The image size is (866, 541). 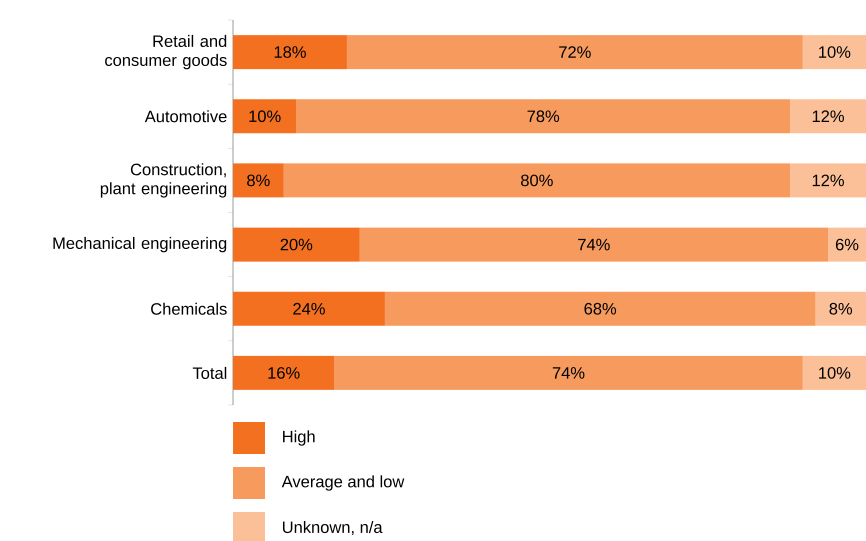 What do you see at coordinates (343, 483) in the screenshot?
I see `legend-label: Average and low` at bounding box center [343, 483].